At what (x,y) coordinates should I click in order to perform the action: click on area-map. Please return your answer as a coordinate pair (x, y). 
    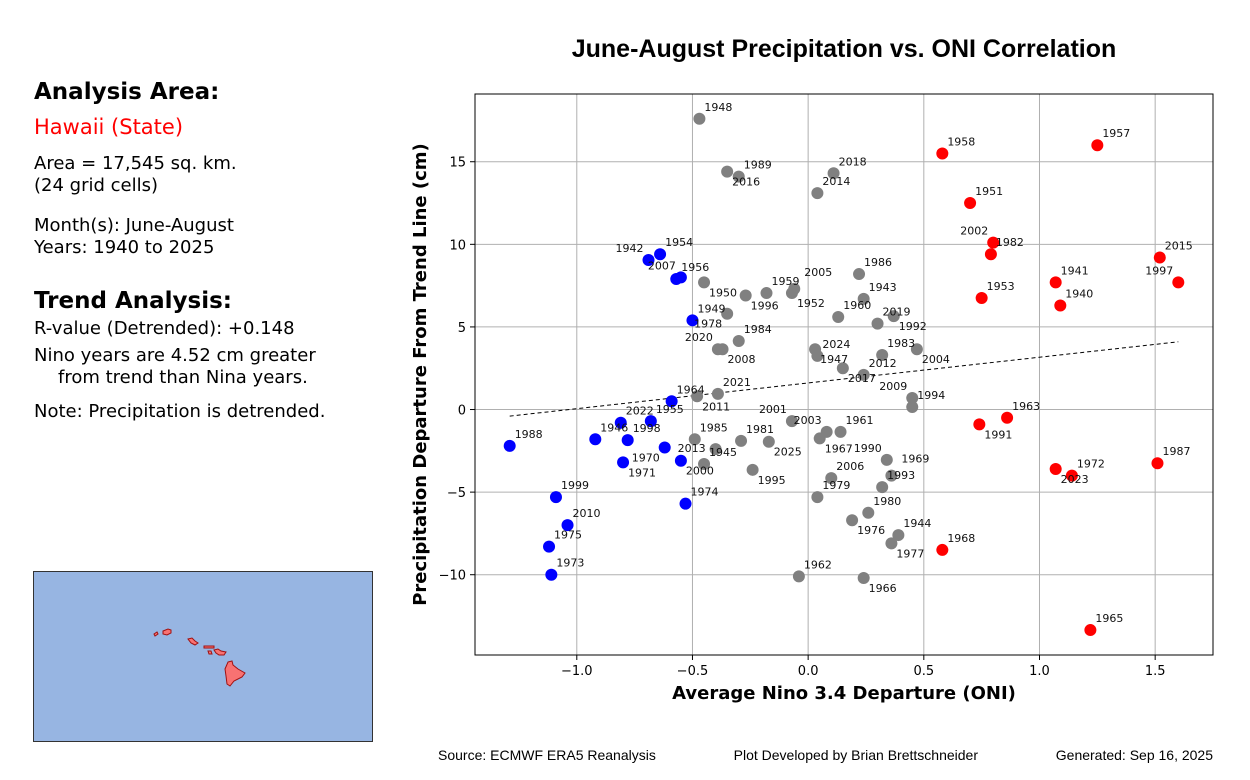
    Looking at the image, I should click on (203, 656).